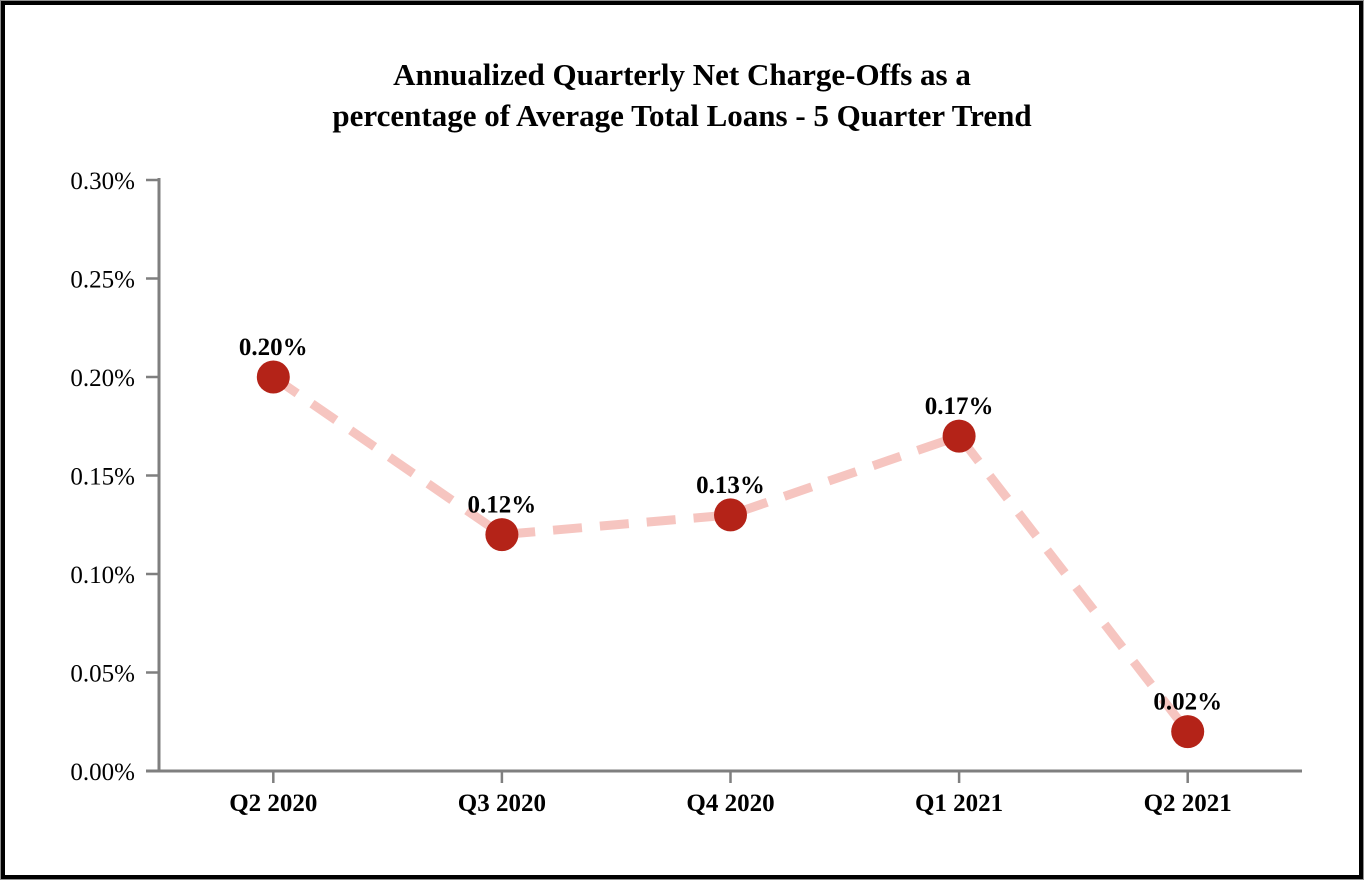  What do you see at coordinates (502, 803) in the screenshot?
I see `x-tick-label: Q3 2020` at bounding box center [502, 803].